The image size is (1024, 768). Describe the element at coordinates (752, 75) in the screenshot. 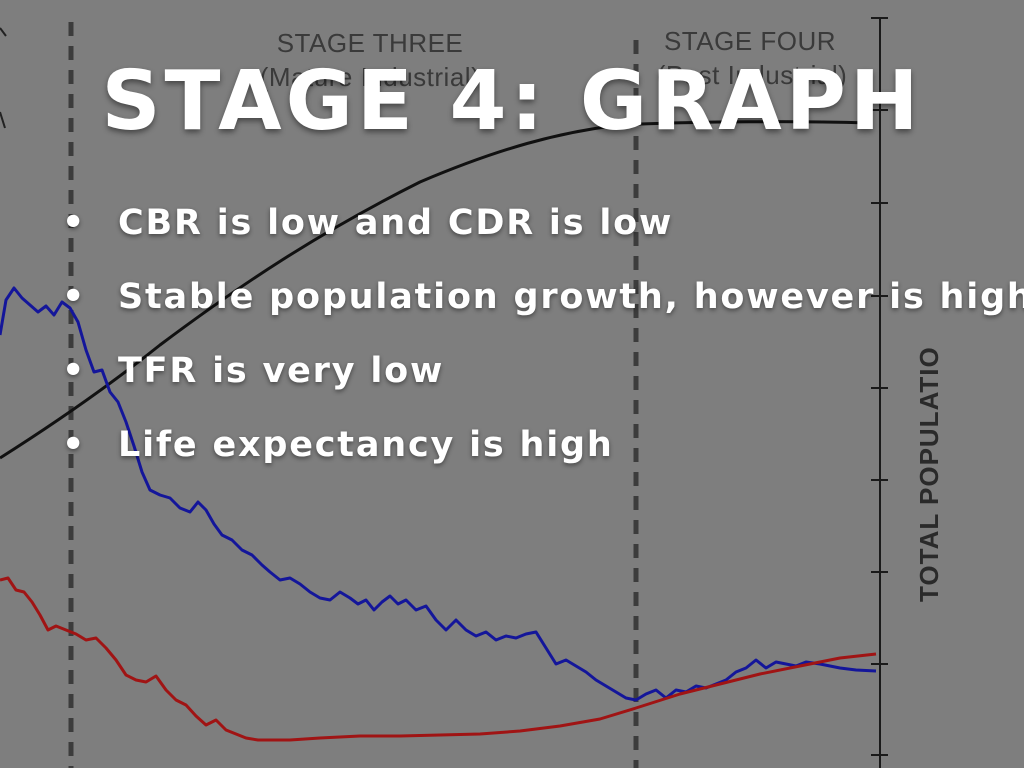

I see `stage-four-subtitle: (Post Industrial)` at that location.